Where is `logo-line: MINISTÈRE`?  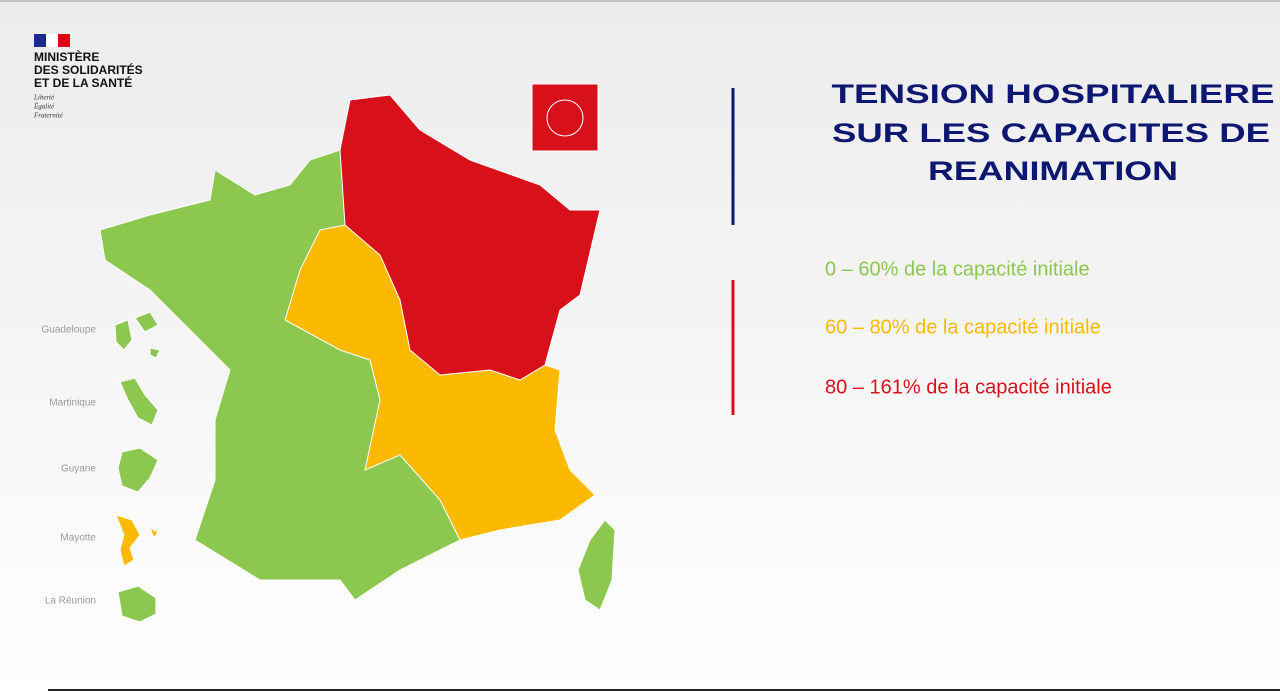
logo-line: MINISTÈRE is located at coordinates (66, 56).